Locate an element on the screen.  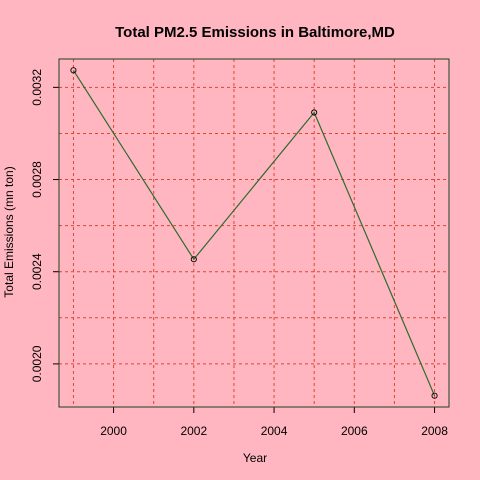
chart-title: Total PM2.5 Emissions in Baltimore,MD is located at coordinates (255, 32).